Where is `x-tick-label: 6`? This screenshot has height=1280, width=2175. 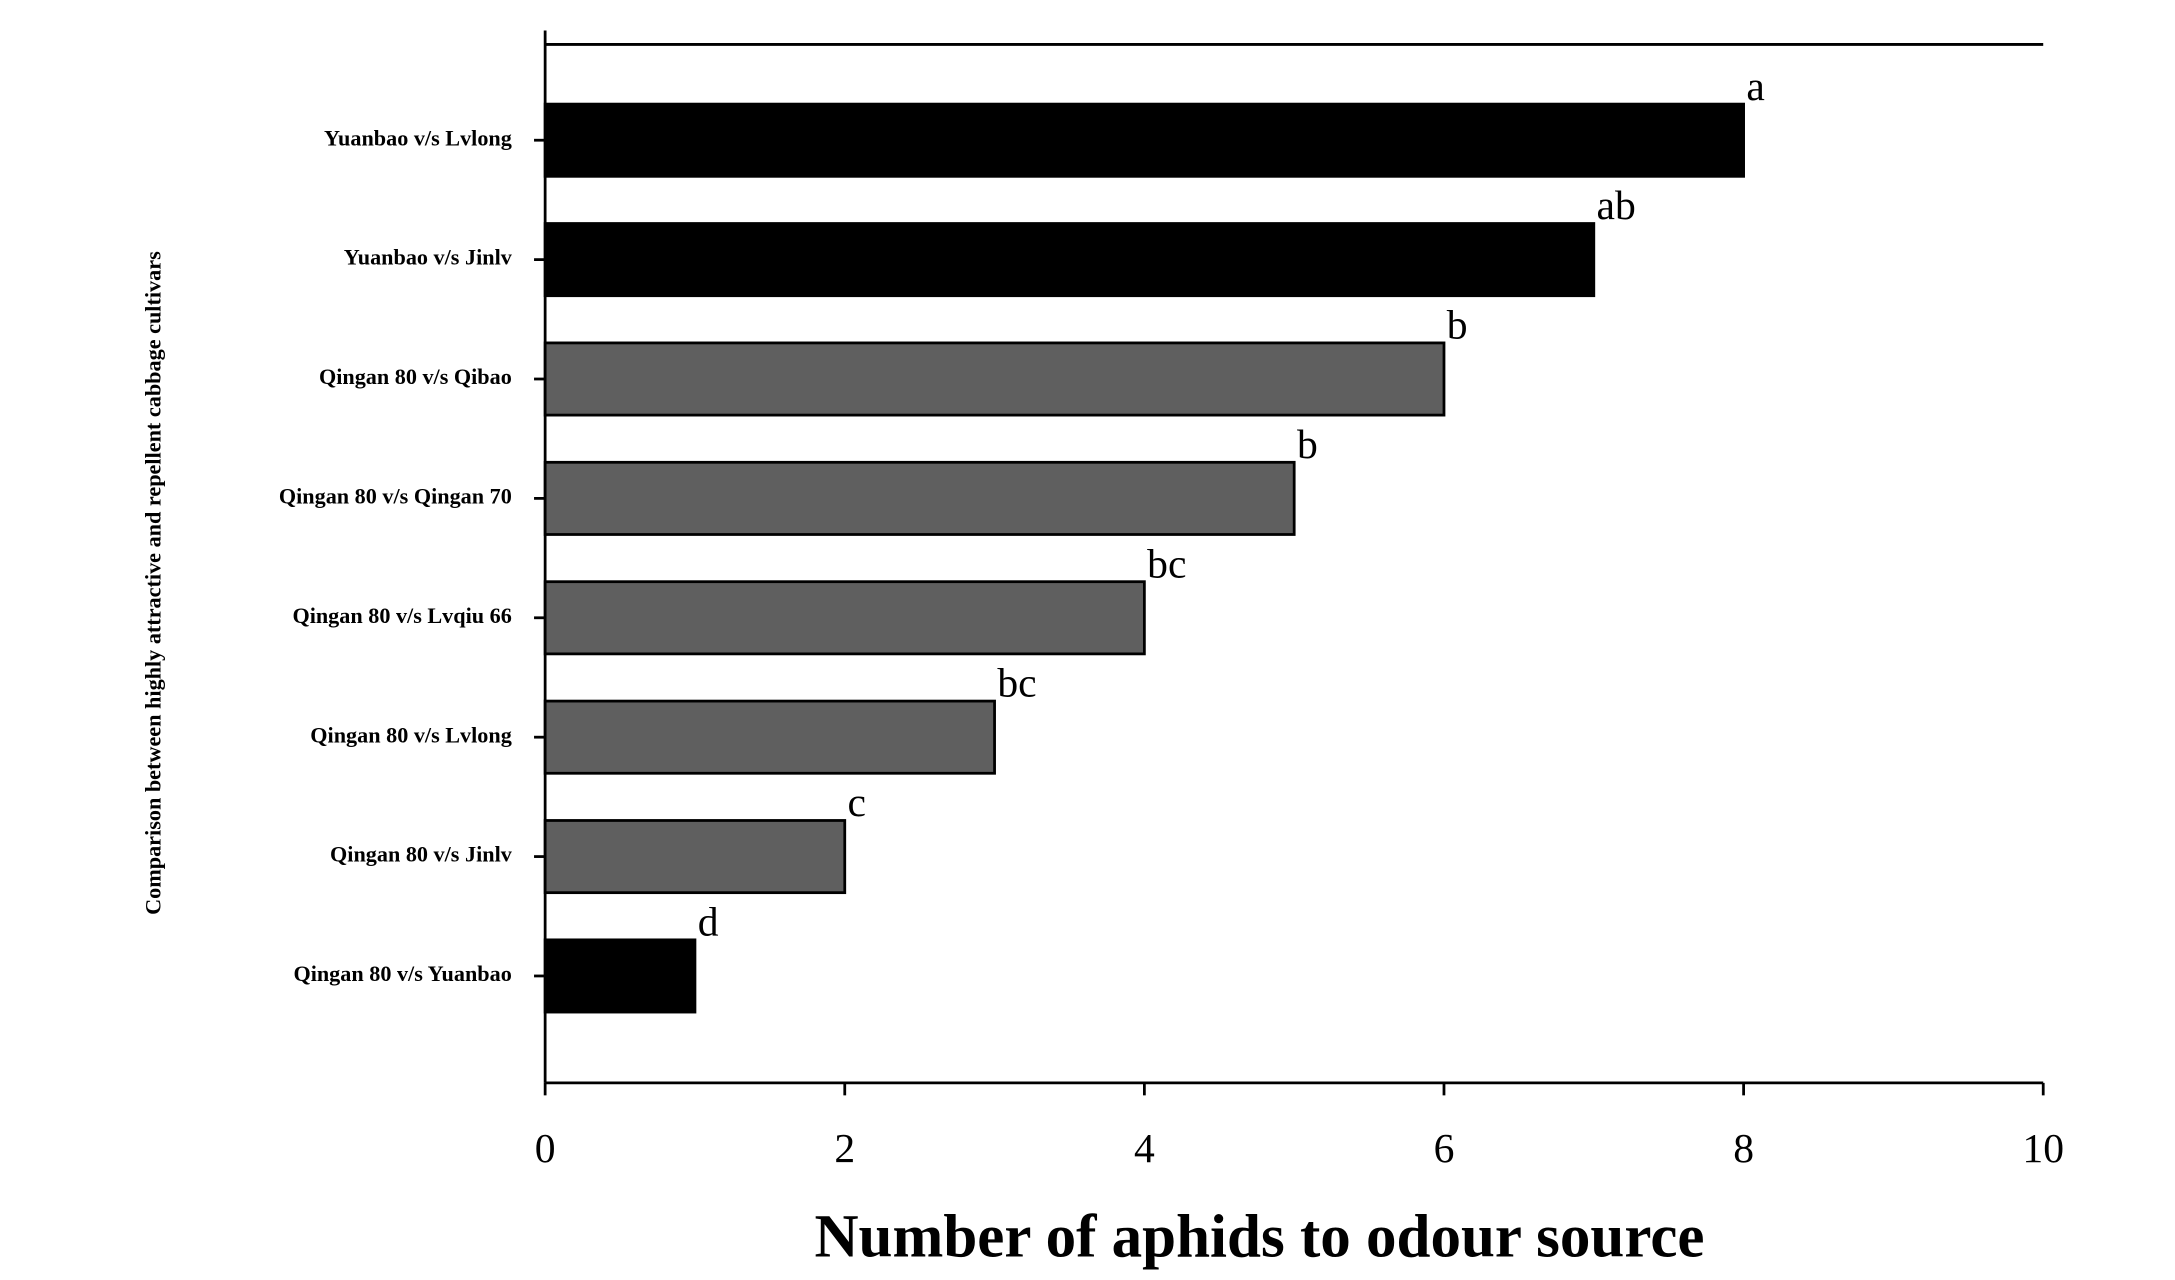
x-tick-label: 6 is located at coordinates (1444, 1149).